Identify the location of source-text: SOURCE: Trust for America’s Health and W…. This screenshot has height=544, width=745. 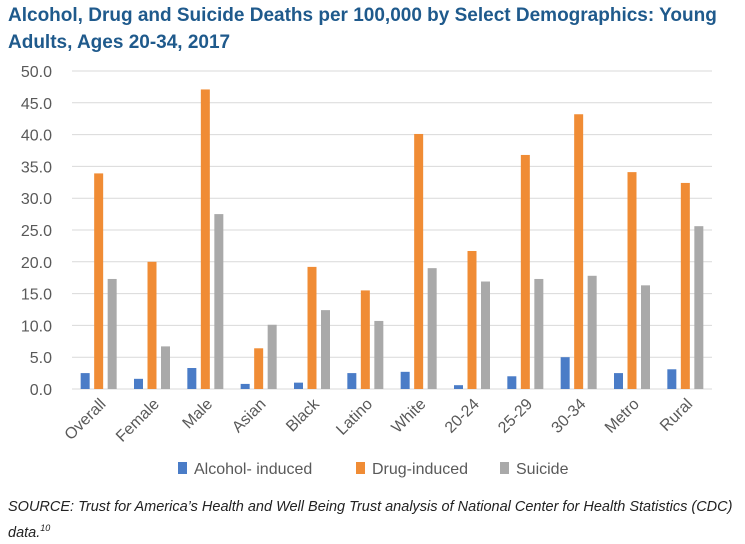
(370, 520).